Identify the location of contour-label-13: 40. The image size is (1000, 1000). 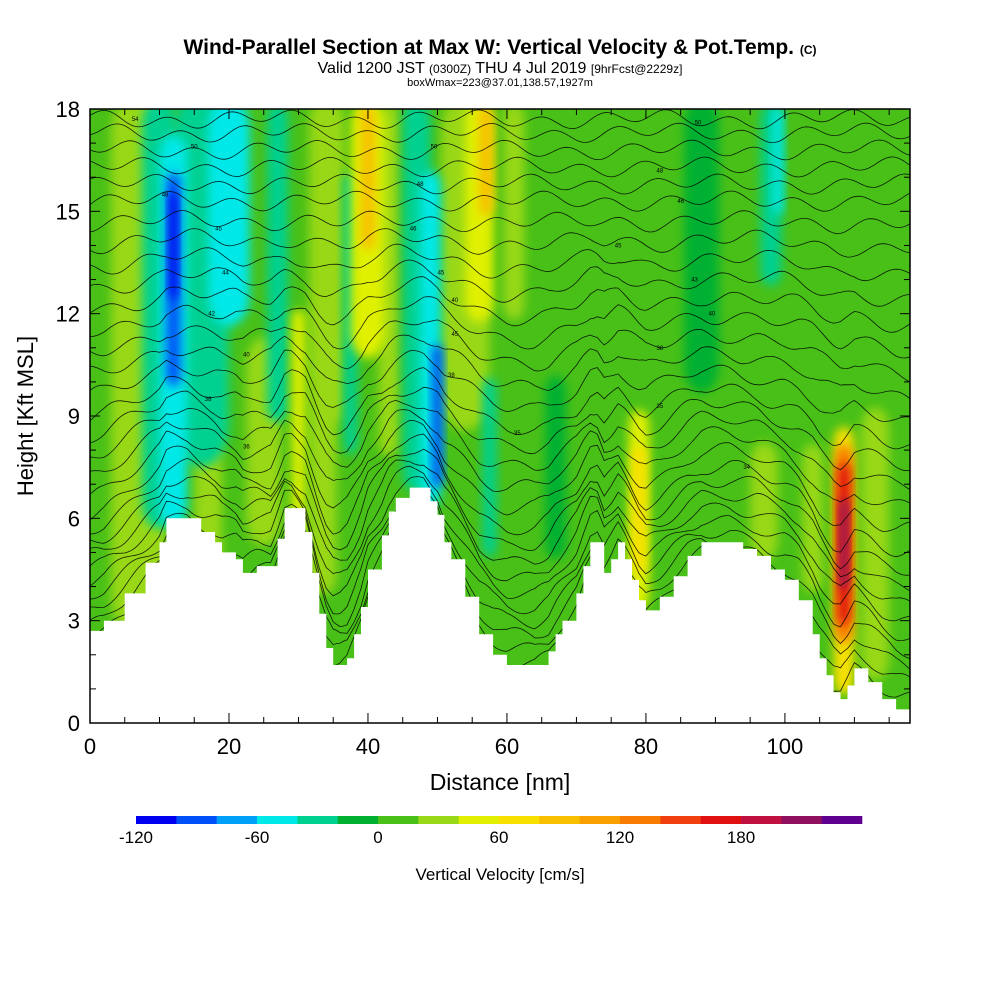
(454, 301).